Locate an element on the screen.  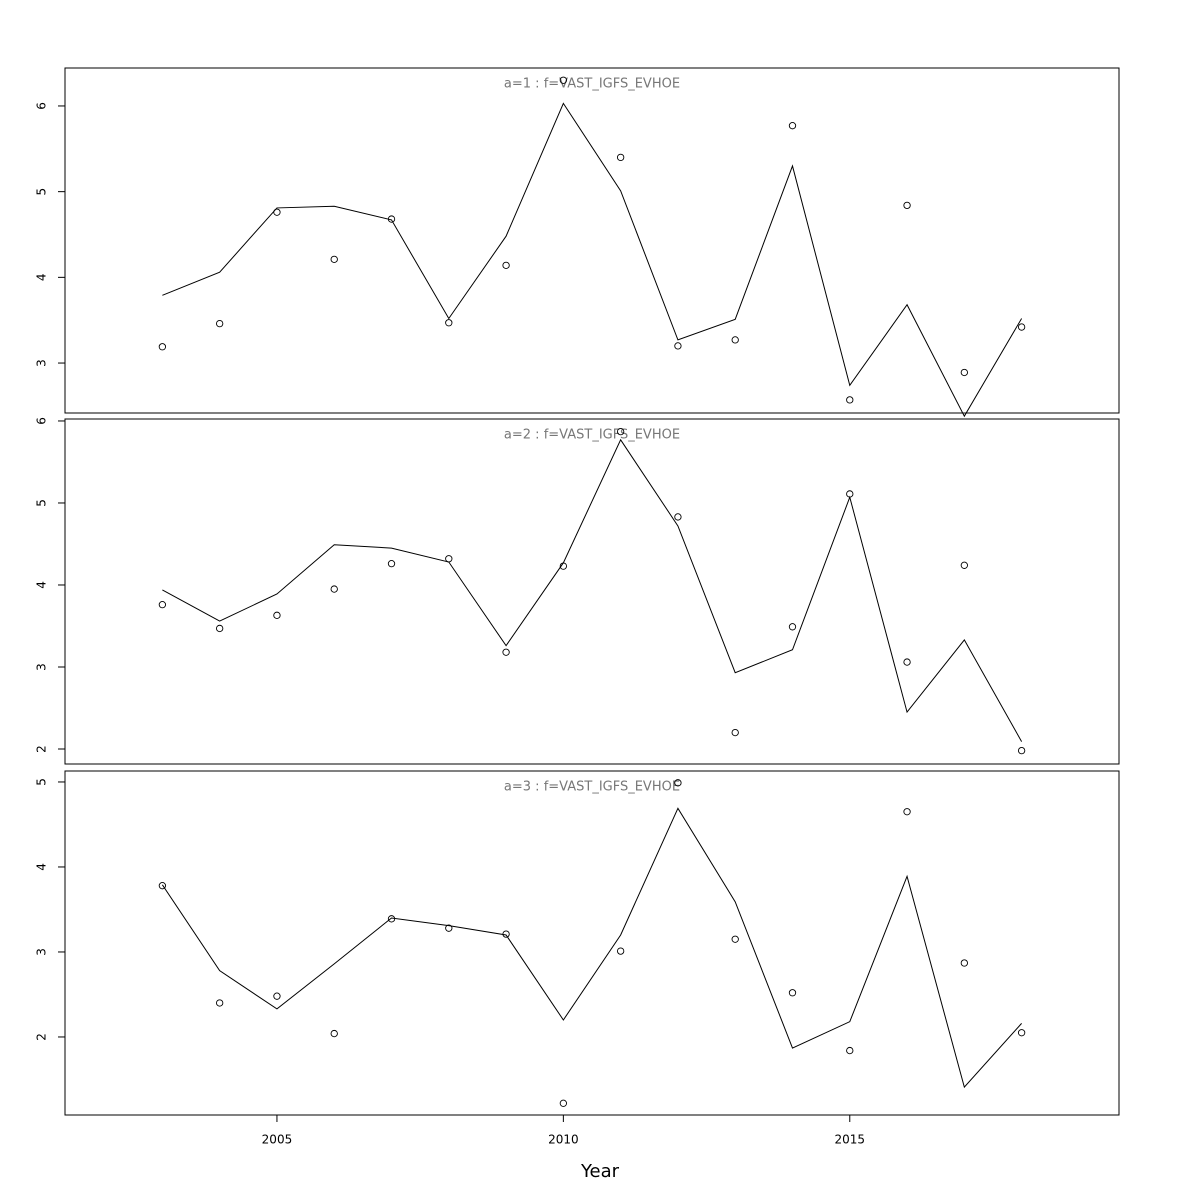
panel-title: a=2 : f=VAST_IGFS_EVHOE is located at coordinates (592, 435).